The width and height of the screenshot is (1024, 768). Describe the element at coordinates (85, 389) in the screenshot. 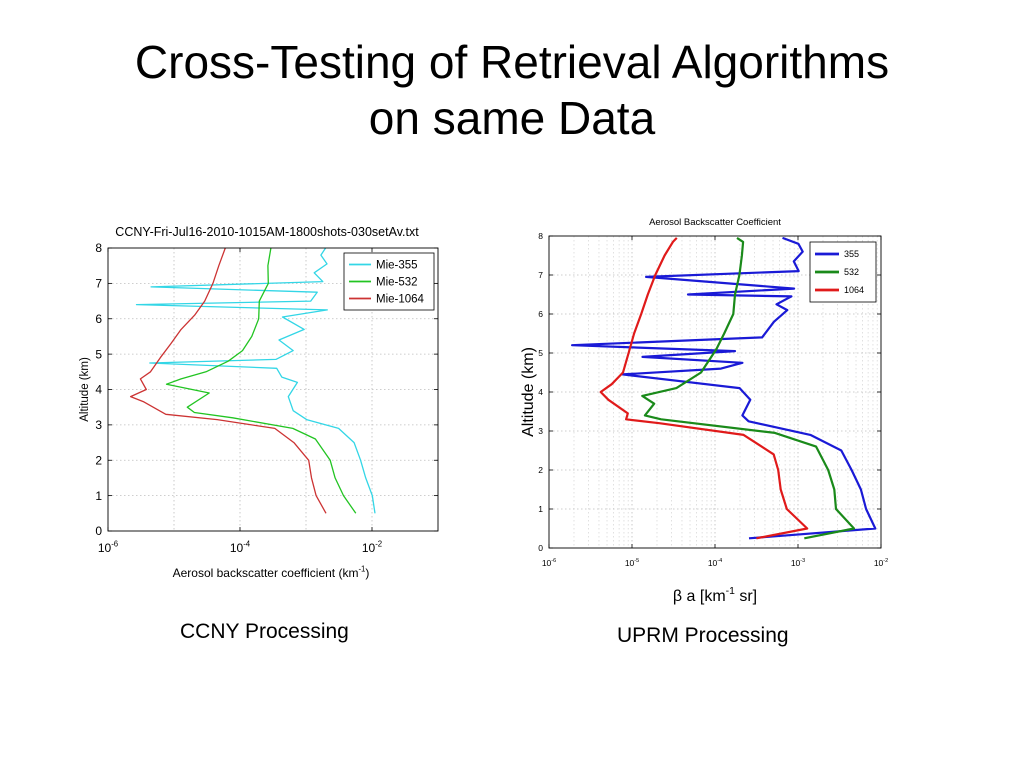

I see `ccny-y-axis-label: Altitude (km)` at that location.